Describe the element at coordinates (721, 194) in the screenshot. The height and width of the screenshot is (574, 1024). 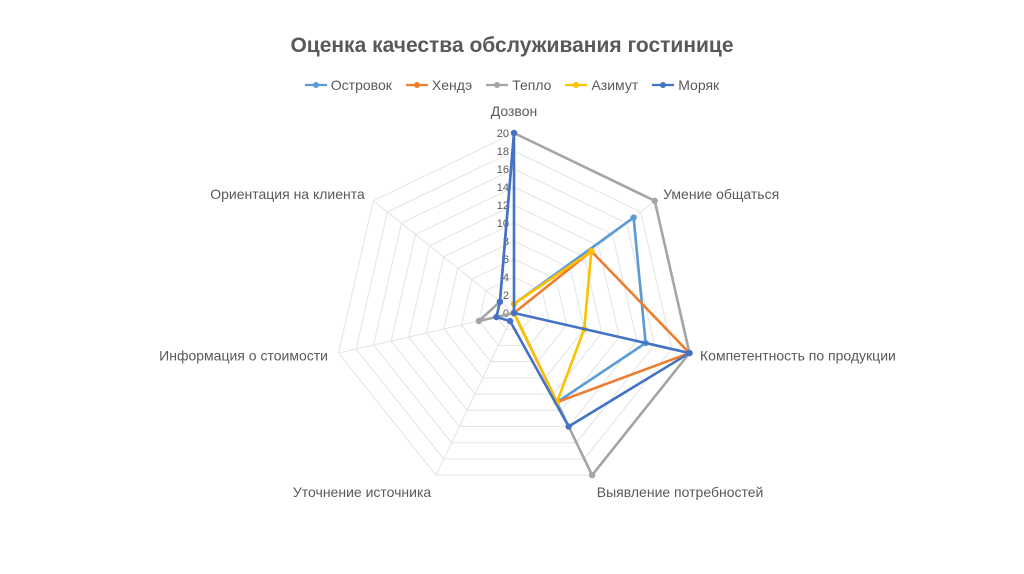
I see `category-label: Умение общаться` at that location.